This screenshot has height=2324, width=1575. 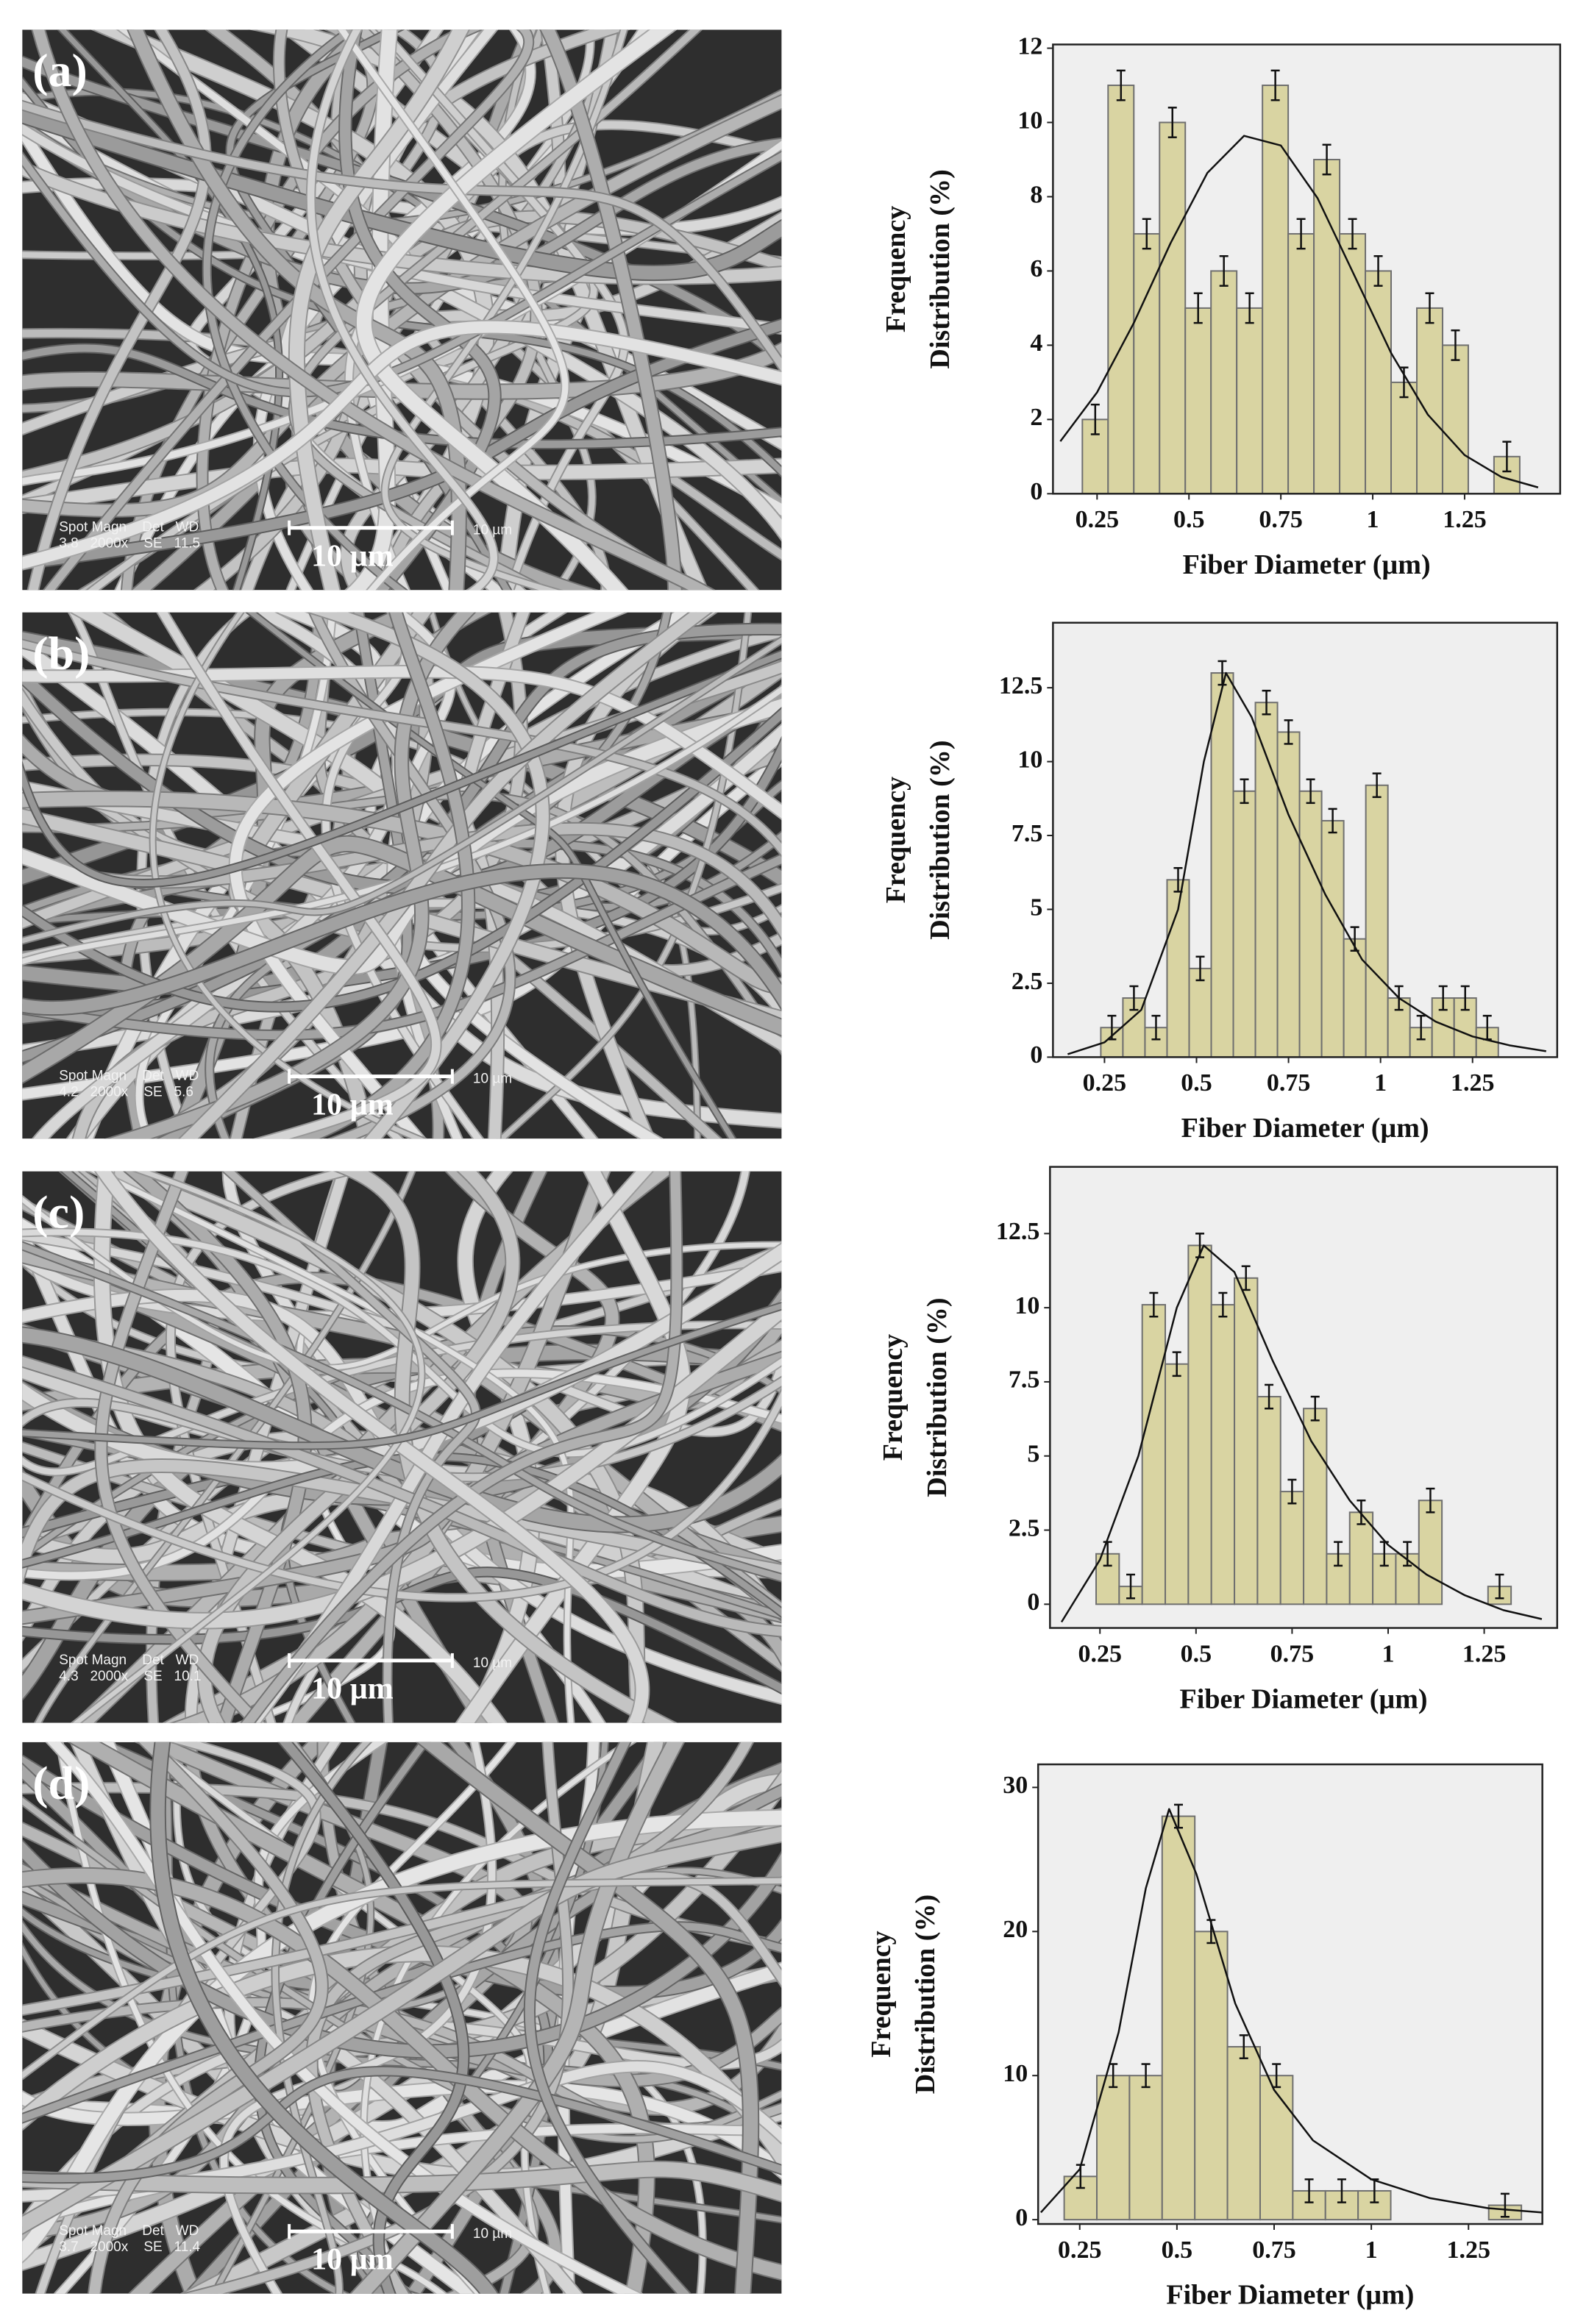 What do you see at coordinates (126, 1092) in the screenshot?
I see `sem-info: 4.2 2000x SE 5.6` at bounding box center [126, 1092].